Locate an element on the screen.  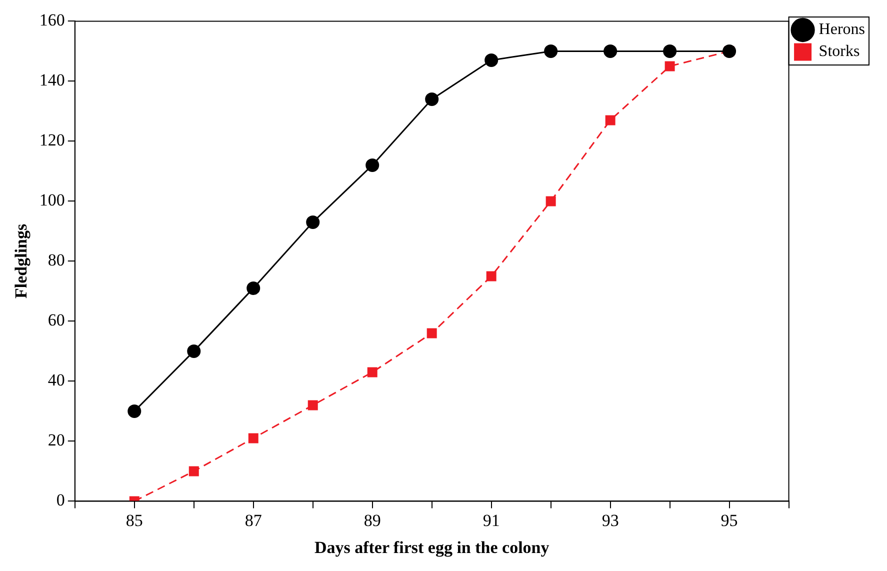
y-tick-label: 140 is located at coordinates (52, 80).